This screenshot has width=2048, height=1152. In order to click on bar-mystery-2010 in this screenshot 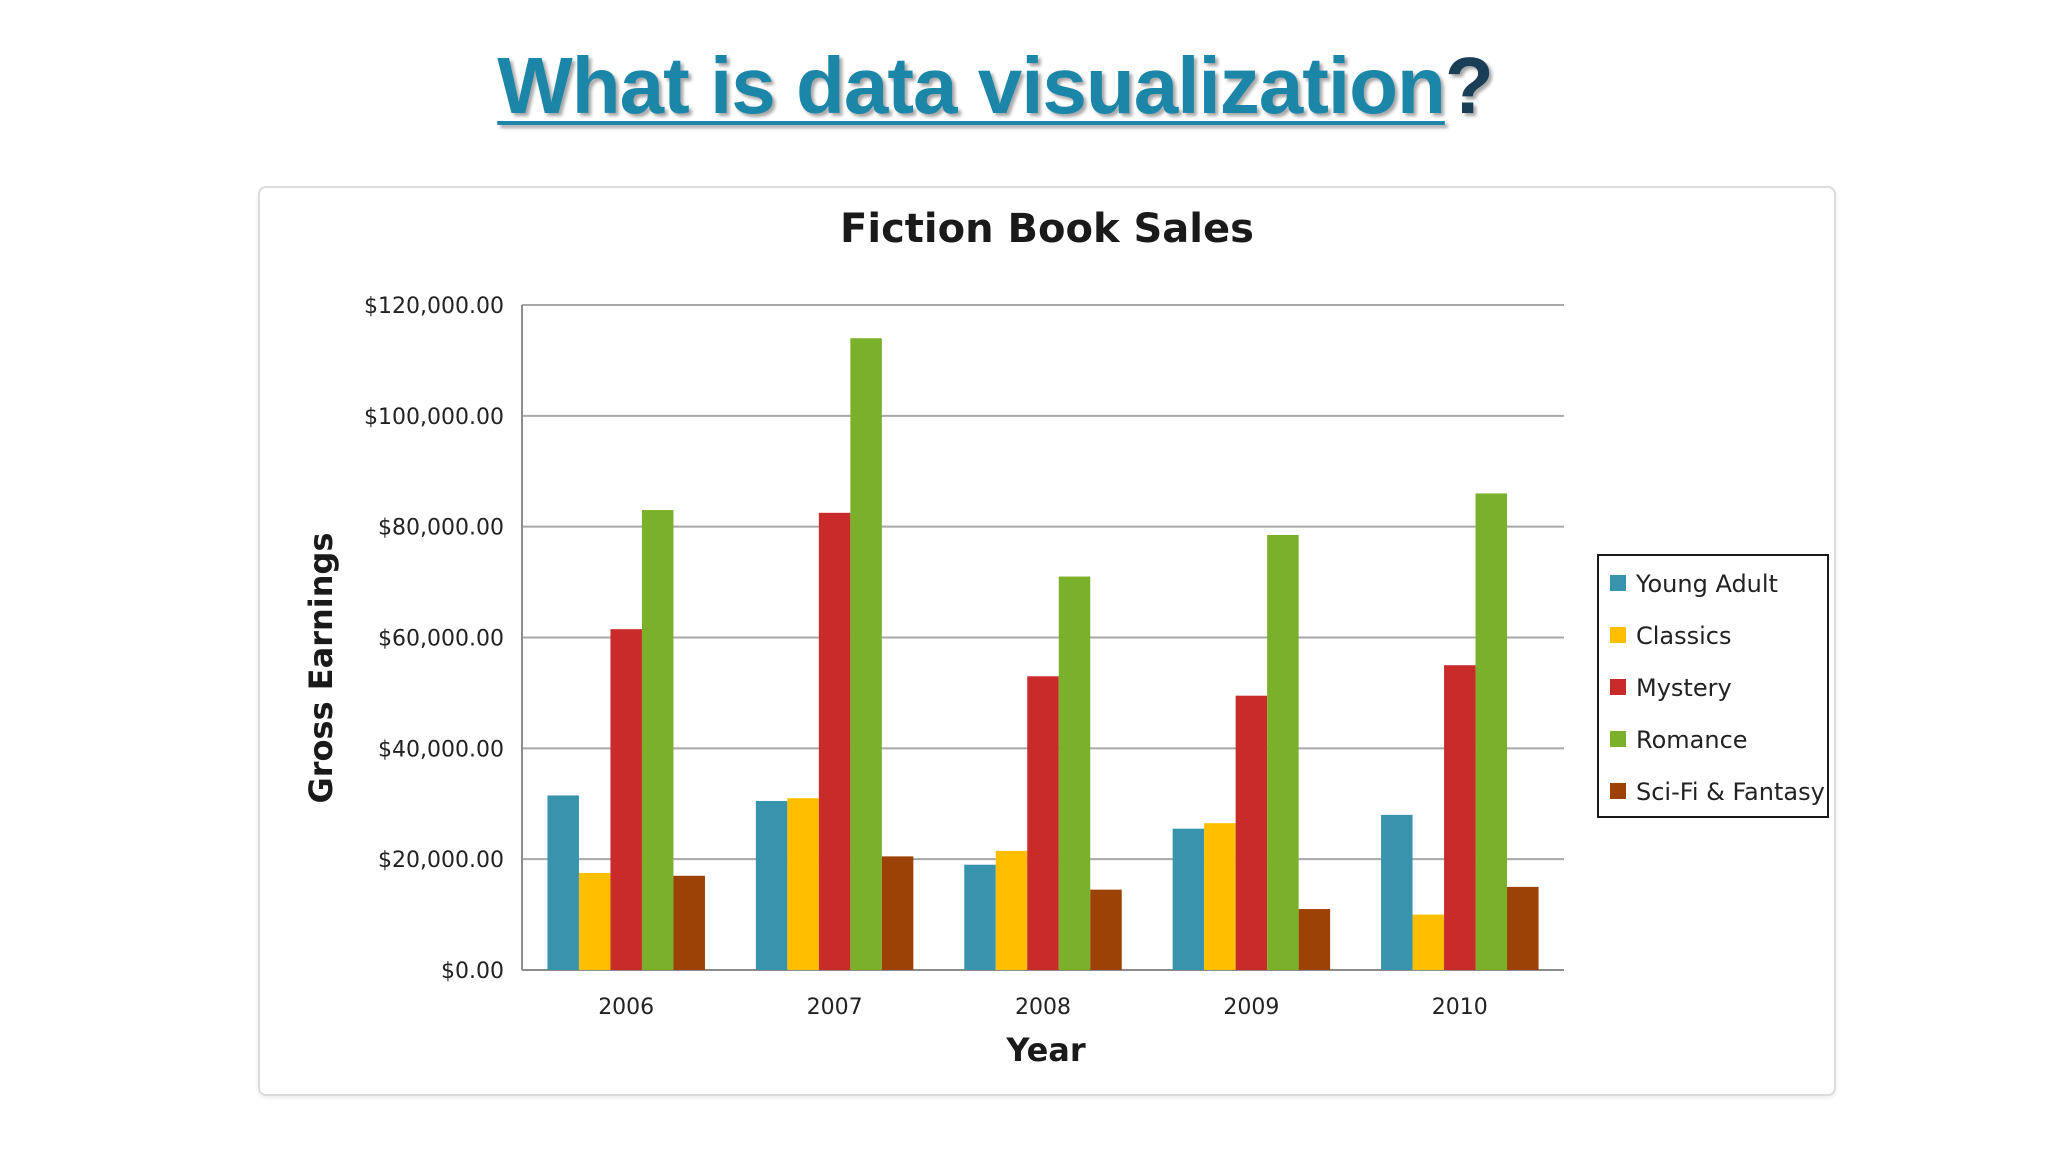, I will do `click(1460, 817)`.